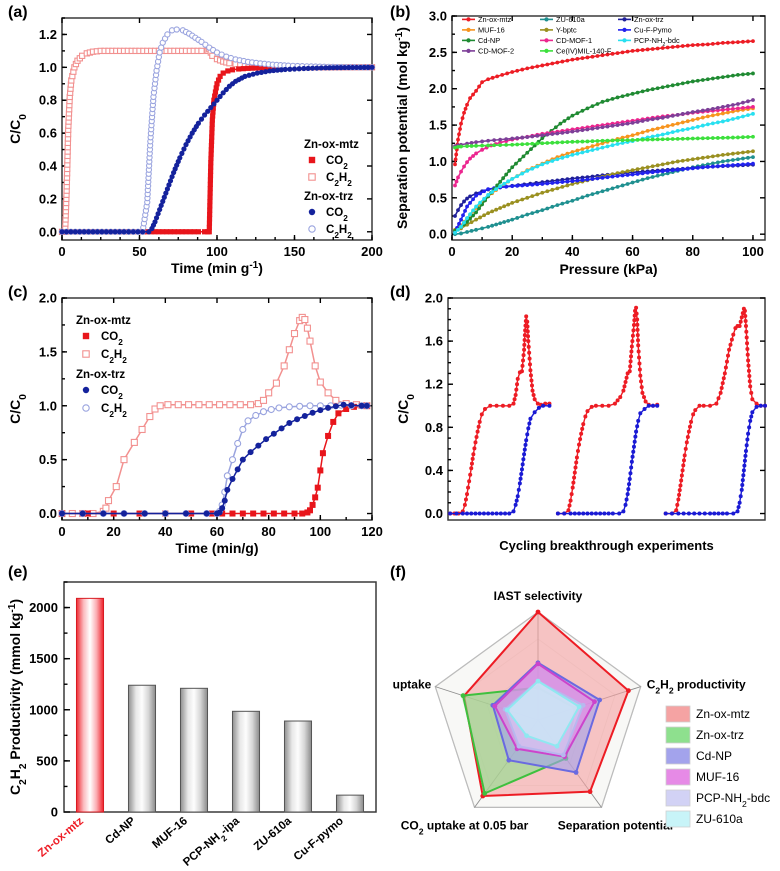 This screenshot has width=780, height=871. I want to click on svg-text: PCP-NH2-ipa, so click(212, 843).